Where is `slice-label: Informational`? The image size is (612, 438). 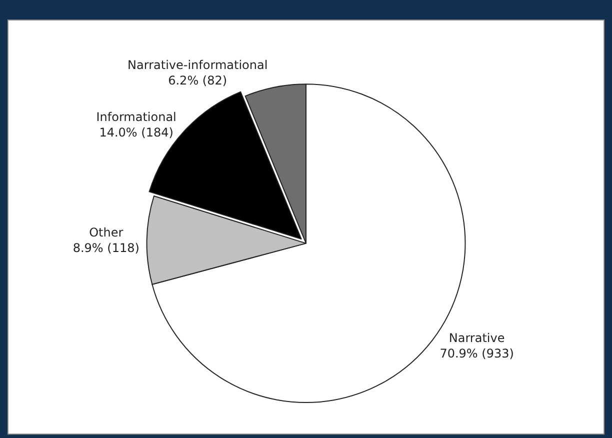 slice-label: Informational is located at coordinates (136, 117).